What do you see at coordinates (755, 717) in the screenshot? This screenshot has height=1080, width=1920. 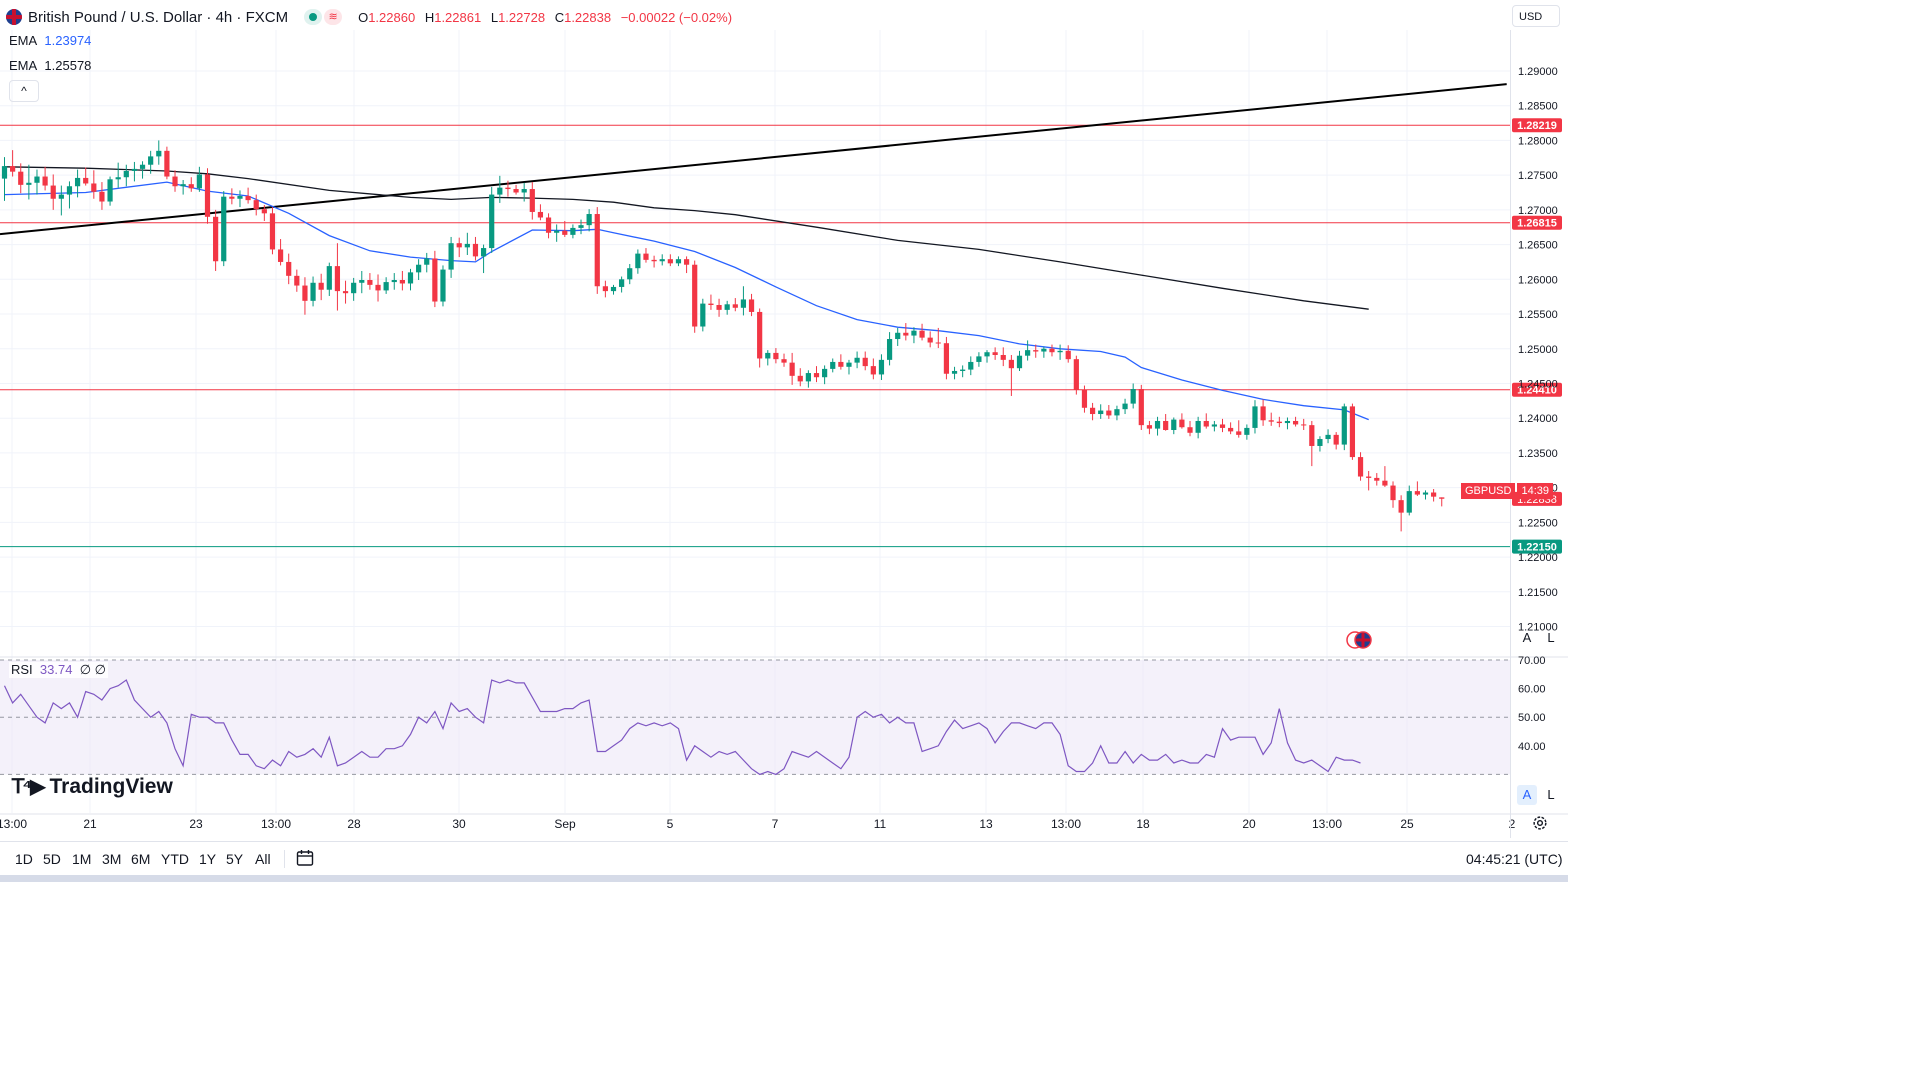 I see `rsi-band` at bounding box center [755, 717].